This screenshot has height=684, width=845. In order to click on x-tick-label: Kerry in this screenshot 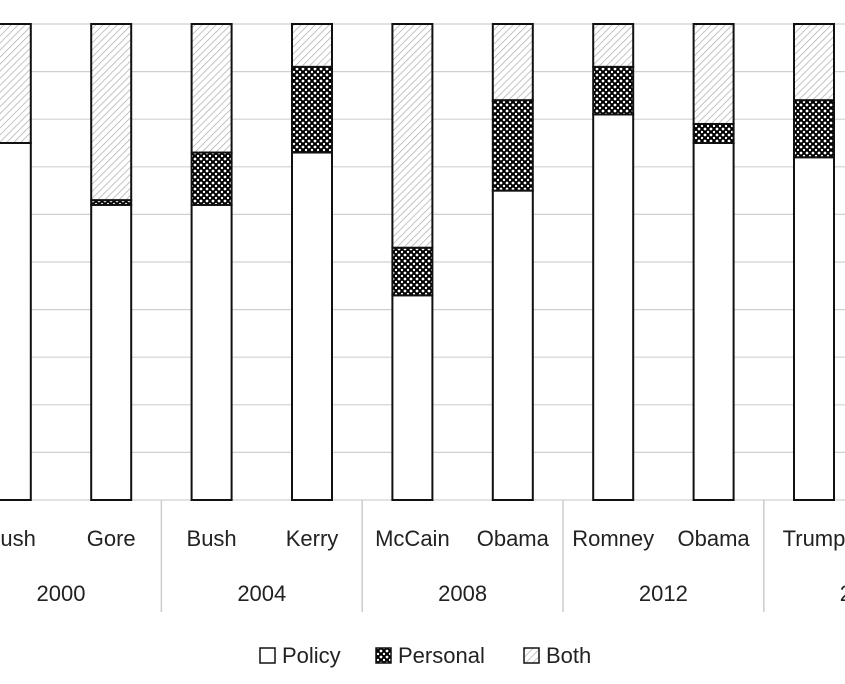, I will do `click(312, 538)`.